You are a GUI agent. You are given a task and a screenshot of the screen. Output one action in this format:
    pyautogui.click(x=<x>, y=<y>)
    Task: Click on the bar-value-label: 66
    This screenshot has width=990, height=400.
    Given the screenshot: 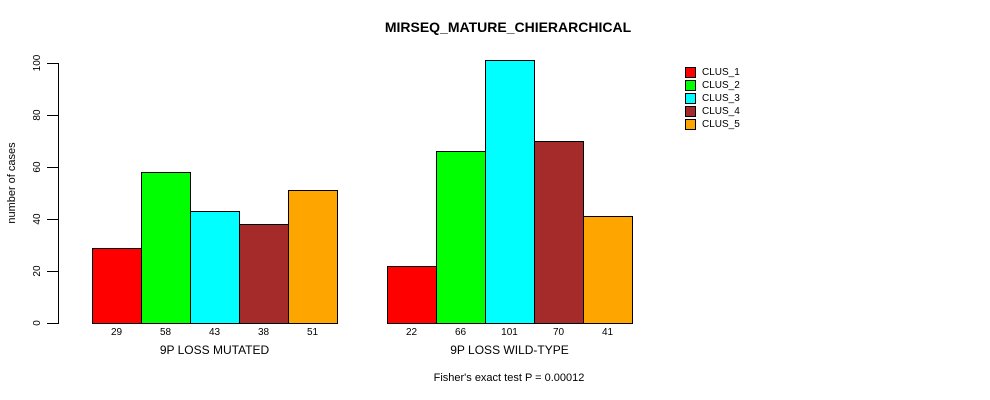 What is the action you would take?
    pyautogui.click(x=460, y=332)
    